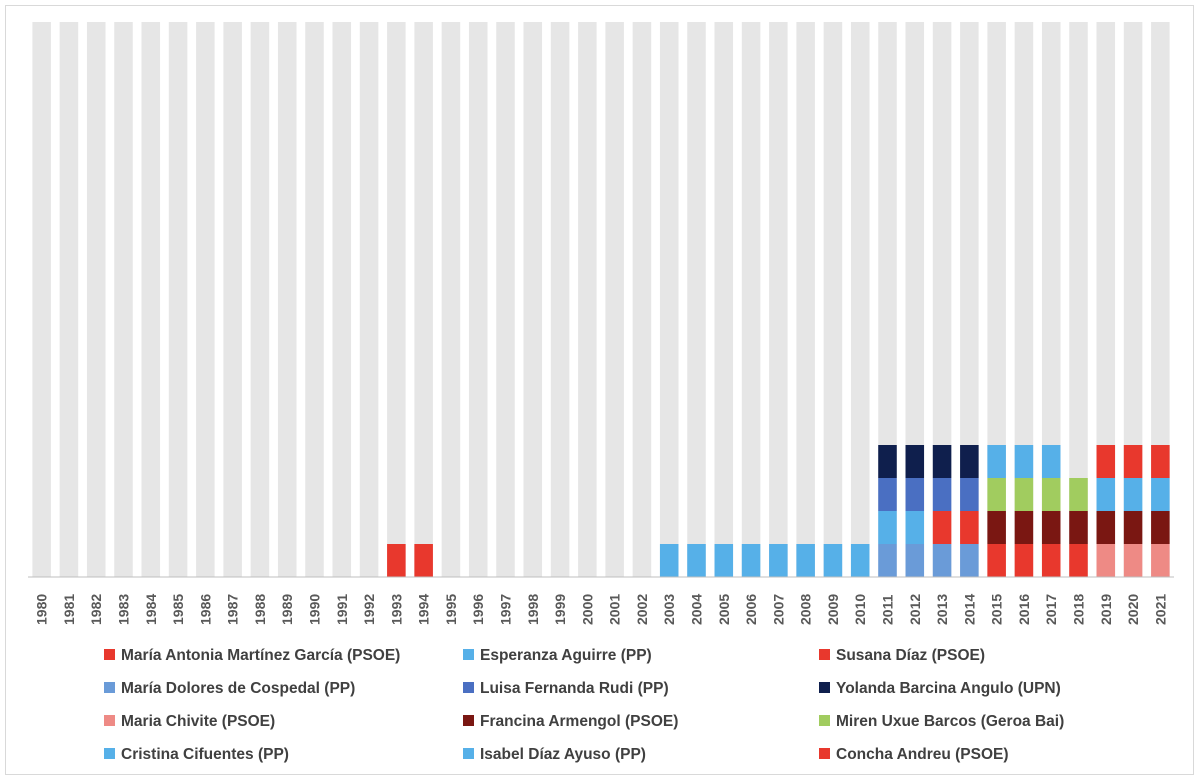 This screenshot has width=1200, height=781. Describe the element at coordinates (587, 299) in the screenshot. I see `background-bar-2000` at that location.